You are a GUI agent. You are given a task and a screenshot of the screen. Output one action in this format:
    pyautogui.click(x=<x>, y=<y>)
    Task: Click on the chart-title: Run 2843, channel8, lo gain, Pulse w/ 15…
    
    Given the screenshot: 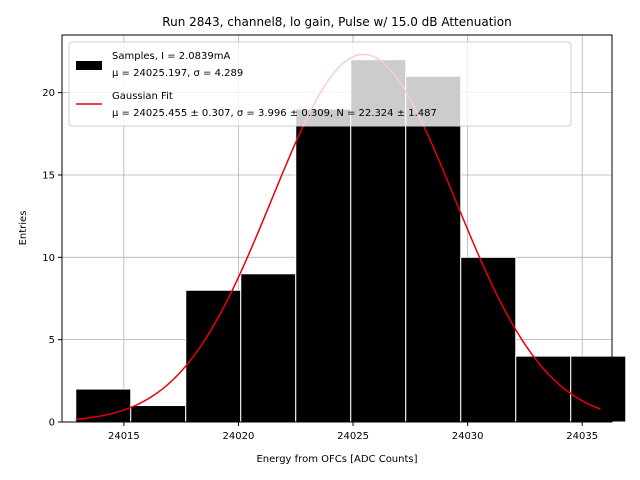 What is the action you would take?
    pyautogui.click(x=336, y=22)
    